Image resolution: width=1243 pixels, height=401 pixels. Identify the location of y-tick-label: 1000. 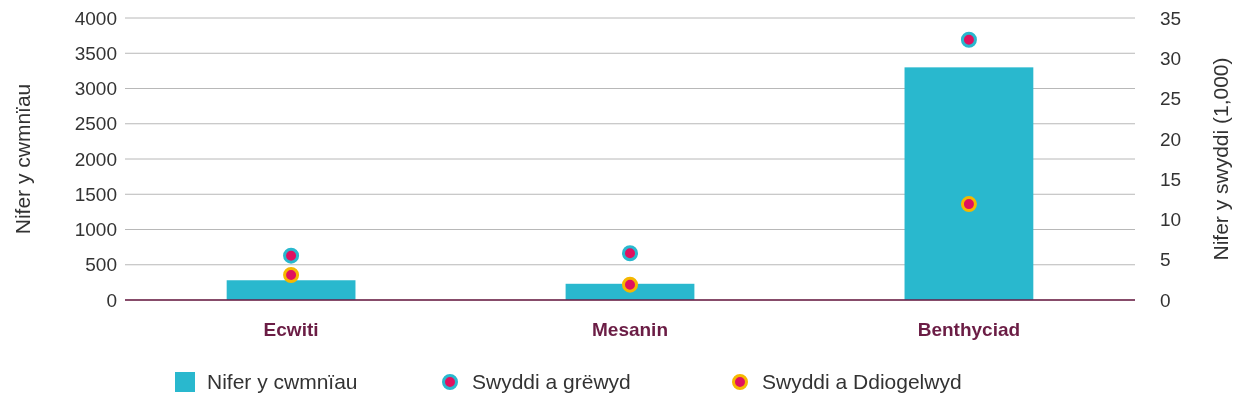
(95, 230).